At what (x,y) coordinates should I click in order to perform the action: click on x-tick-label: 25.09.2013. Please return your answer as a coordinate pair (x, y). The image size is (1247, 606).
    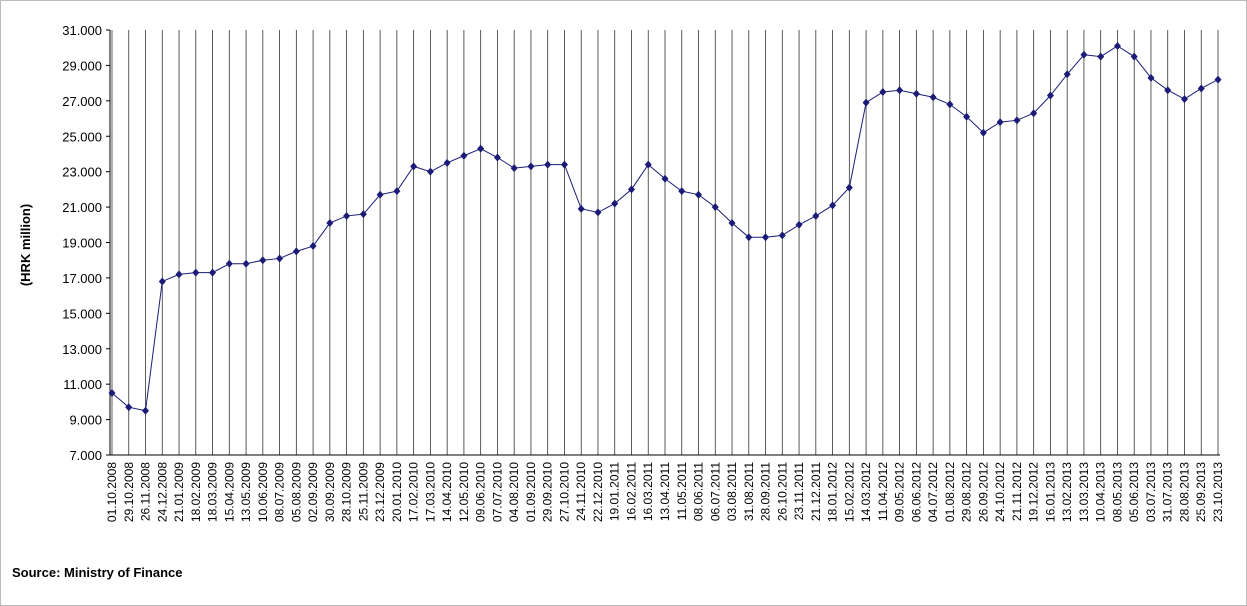
    Looking at the image, I should click on (1201, 492).